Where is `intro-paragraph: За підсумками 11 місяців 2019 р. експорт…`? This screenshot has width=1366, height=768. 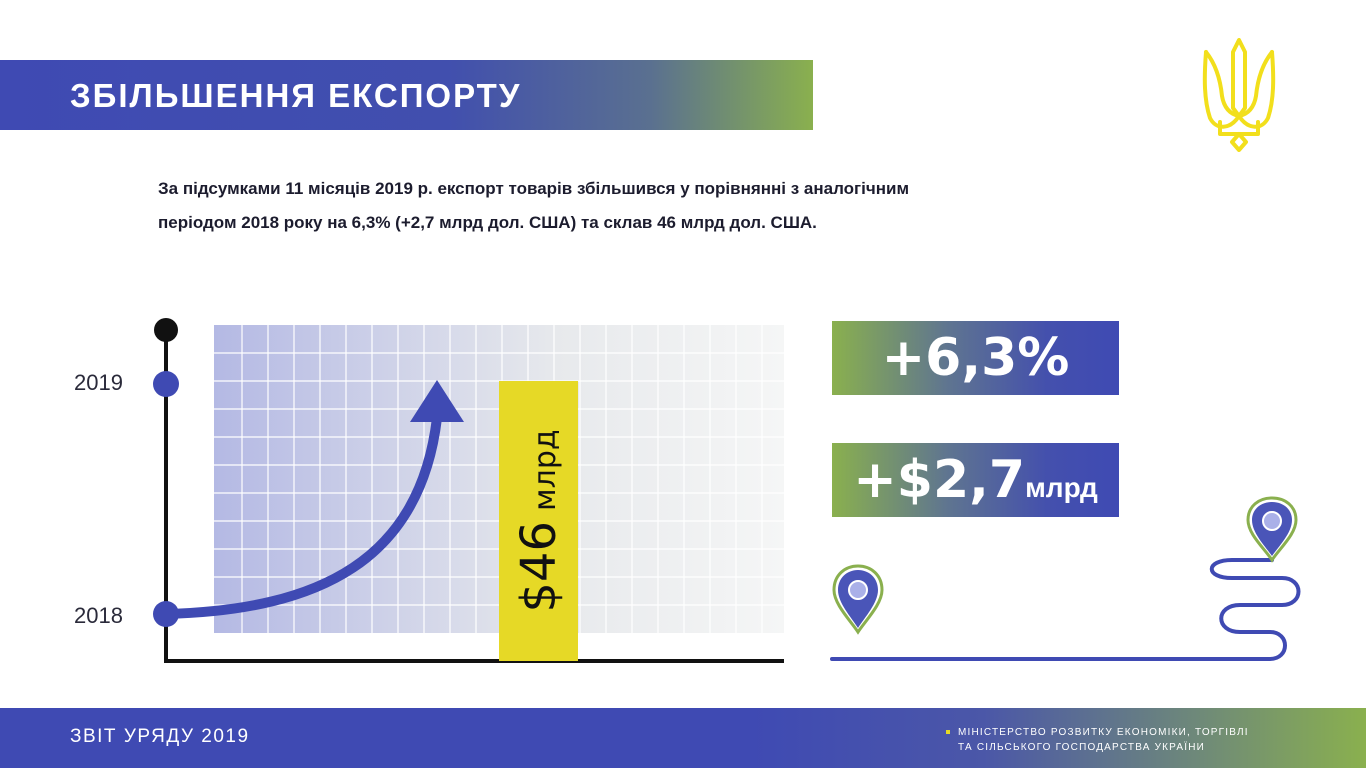 intro-paragraph: За підсумками 11 місяців 2019 р. експорт… is located at coordinates (638, 206).